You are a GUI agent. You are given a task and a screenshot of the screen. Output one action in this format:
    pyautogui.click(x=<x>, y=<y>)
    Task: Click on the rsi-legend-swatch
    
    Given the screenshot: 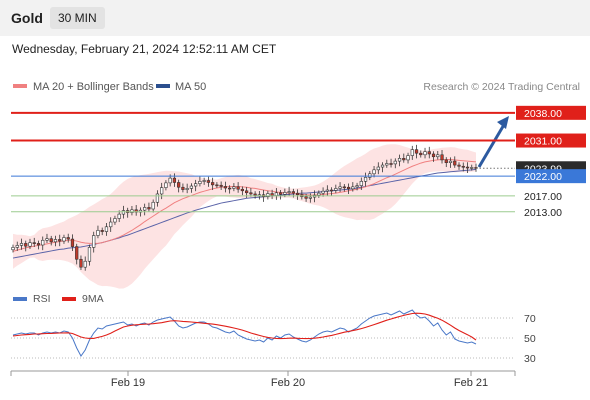 What is the action you would take?
    pyautogui.click(x=20, y=299)
    